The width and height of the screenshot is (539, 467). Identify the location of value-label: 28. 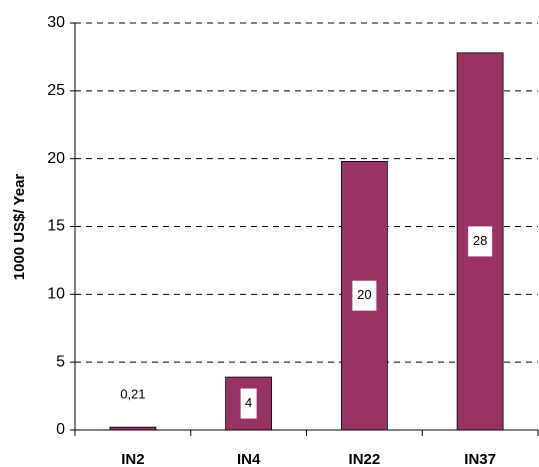
(480, 240).